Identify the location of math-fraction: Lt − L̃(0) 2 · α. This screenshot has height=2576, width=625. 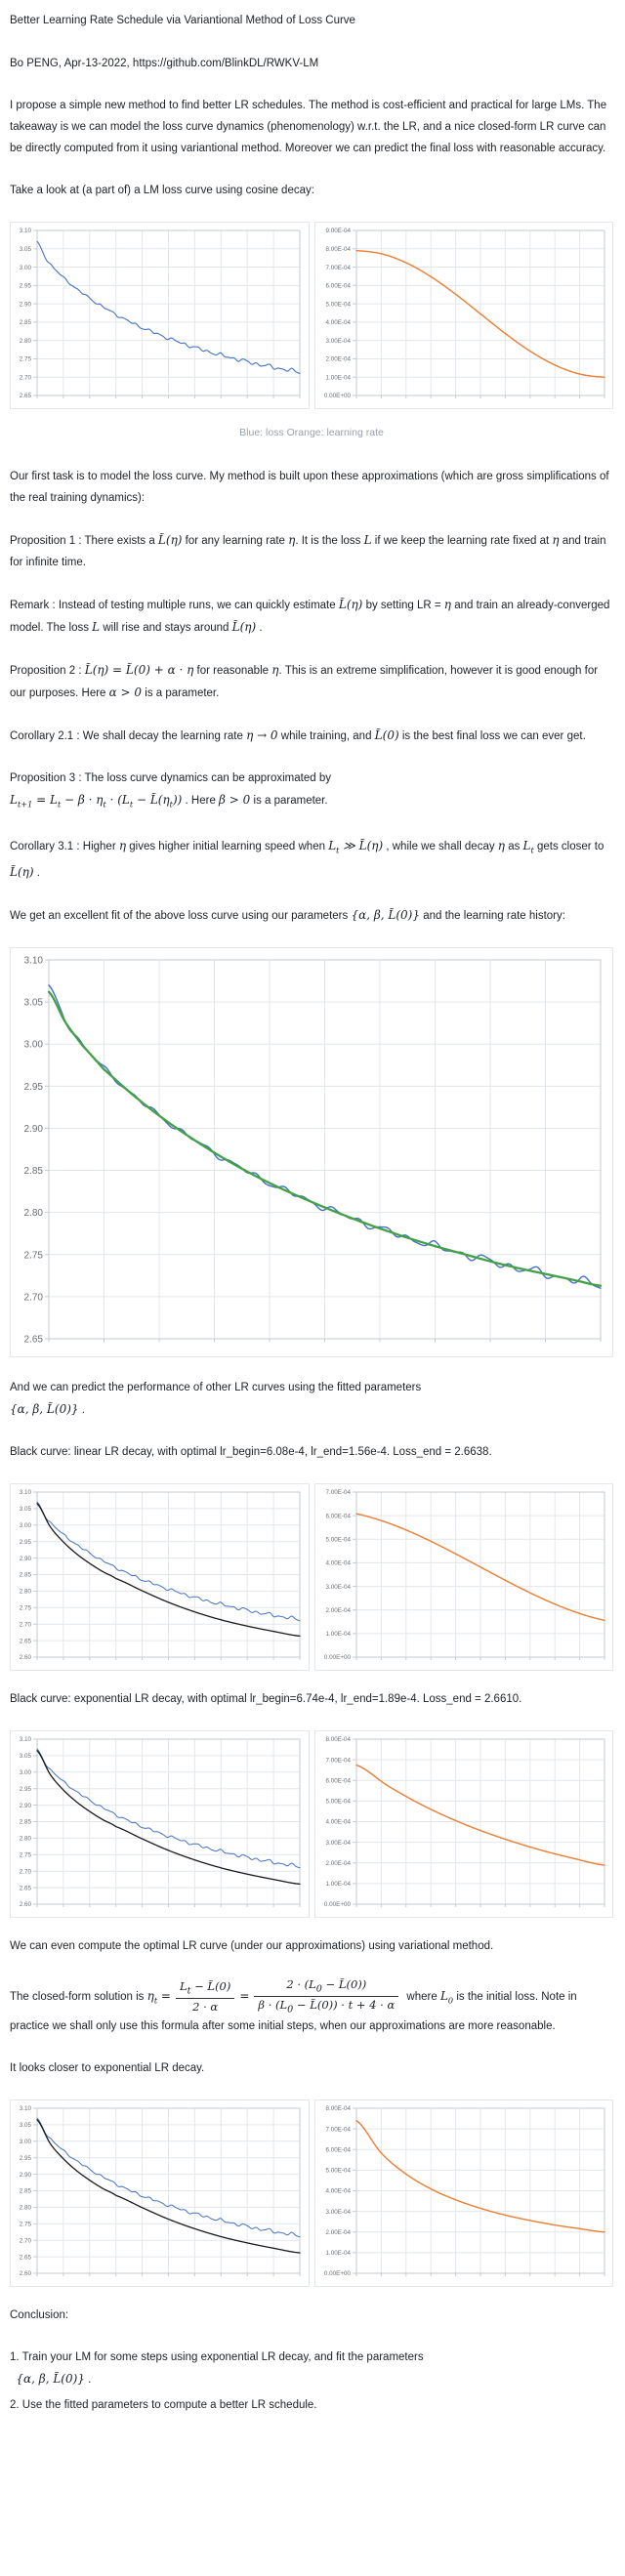
(205, 1997).